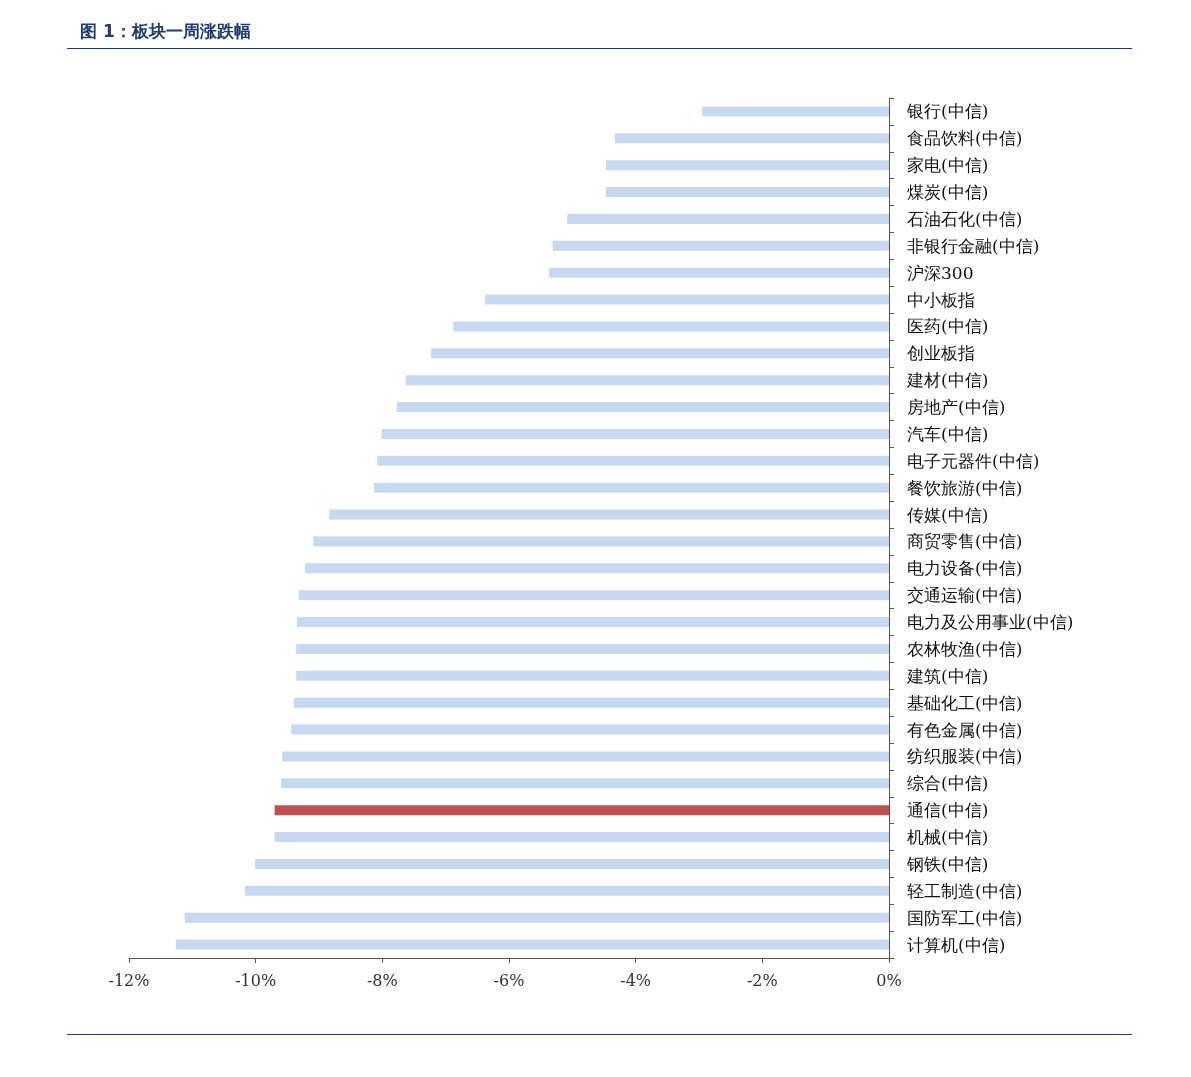 This screenshot has height=1077, width=1191. What do you see at coordinates (941, 299) in the screenshot?
I see `y-tick-label: 中小板指` at bounding box center [941, 299].